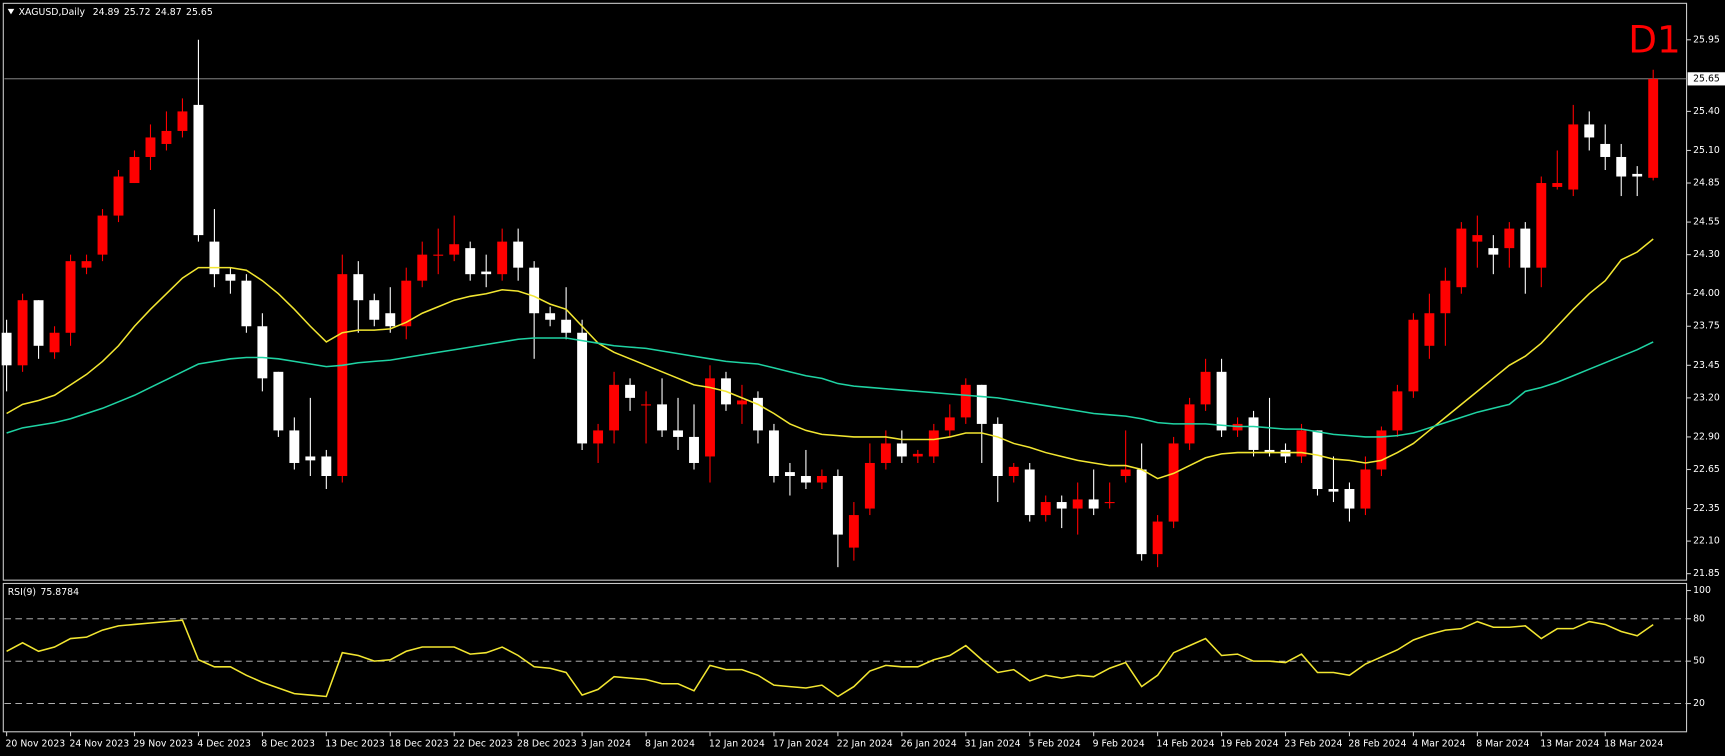 This screenshot has width=1725, height=756. What do you see at coordinates (1706, 222) in the screenshot?
I see `y-tick-label: 24.55` at bounding box center [1706, 222].